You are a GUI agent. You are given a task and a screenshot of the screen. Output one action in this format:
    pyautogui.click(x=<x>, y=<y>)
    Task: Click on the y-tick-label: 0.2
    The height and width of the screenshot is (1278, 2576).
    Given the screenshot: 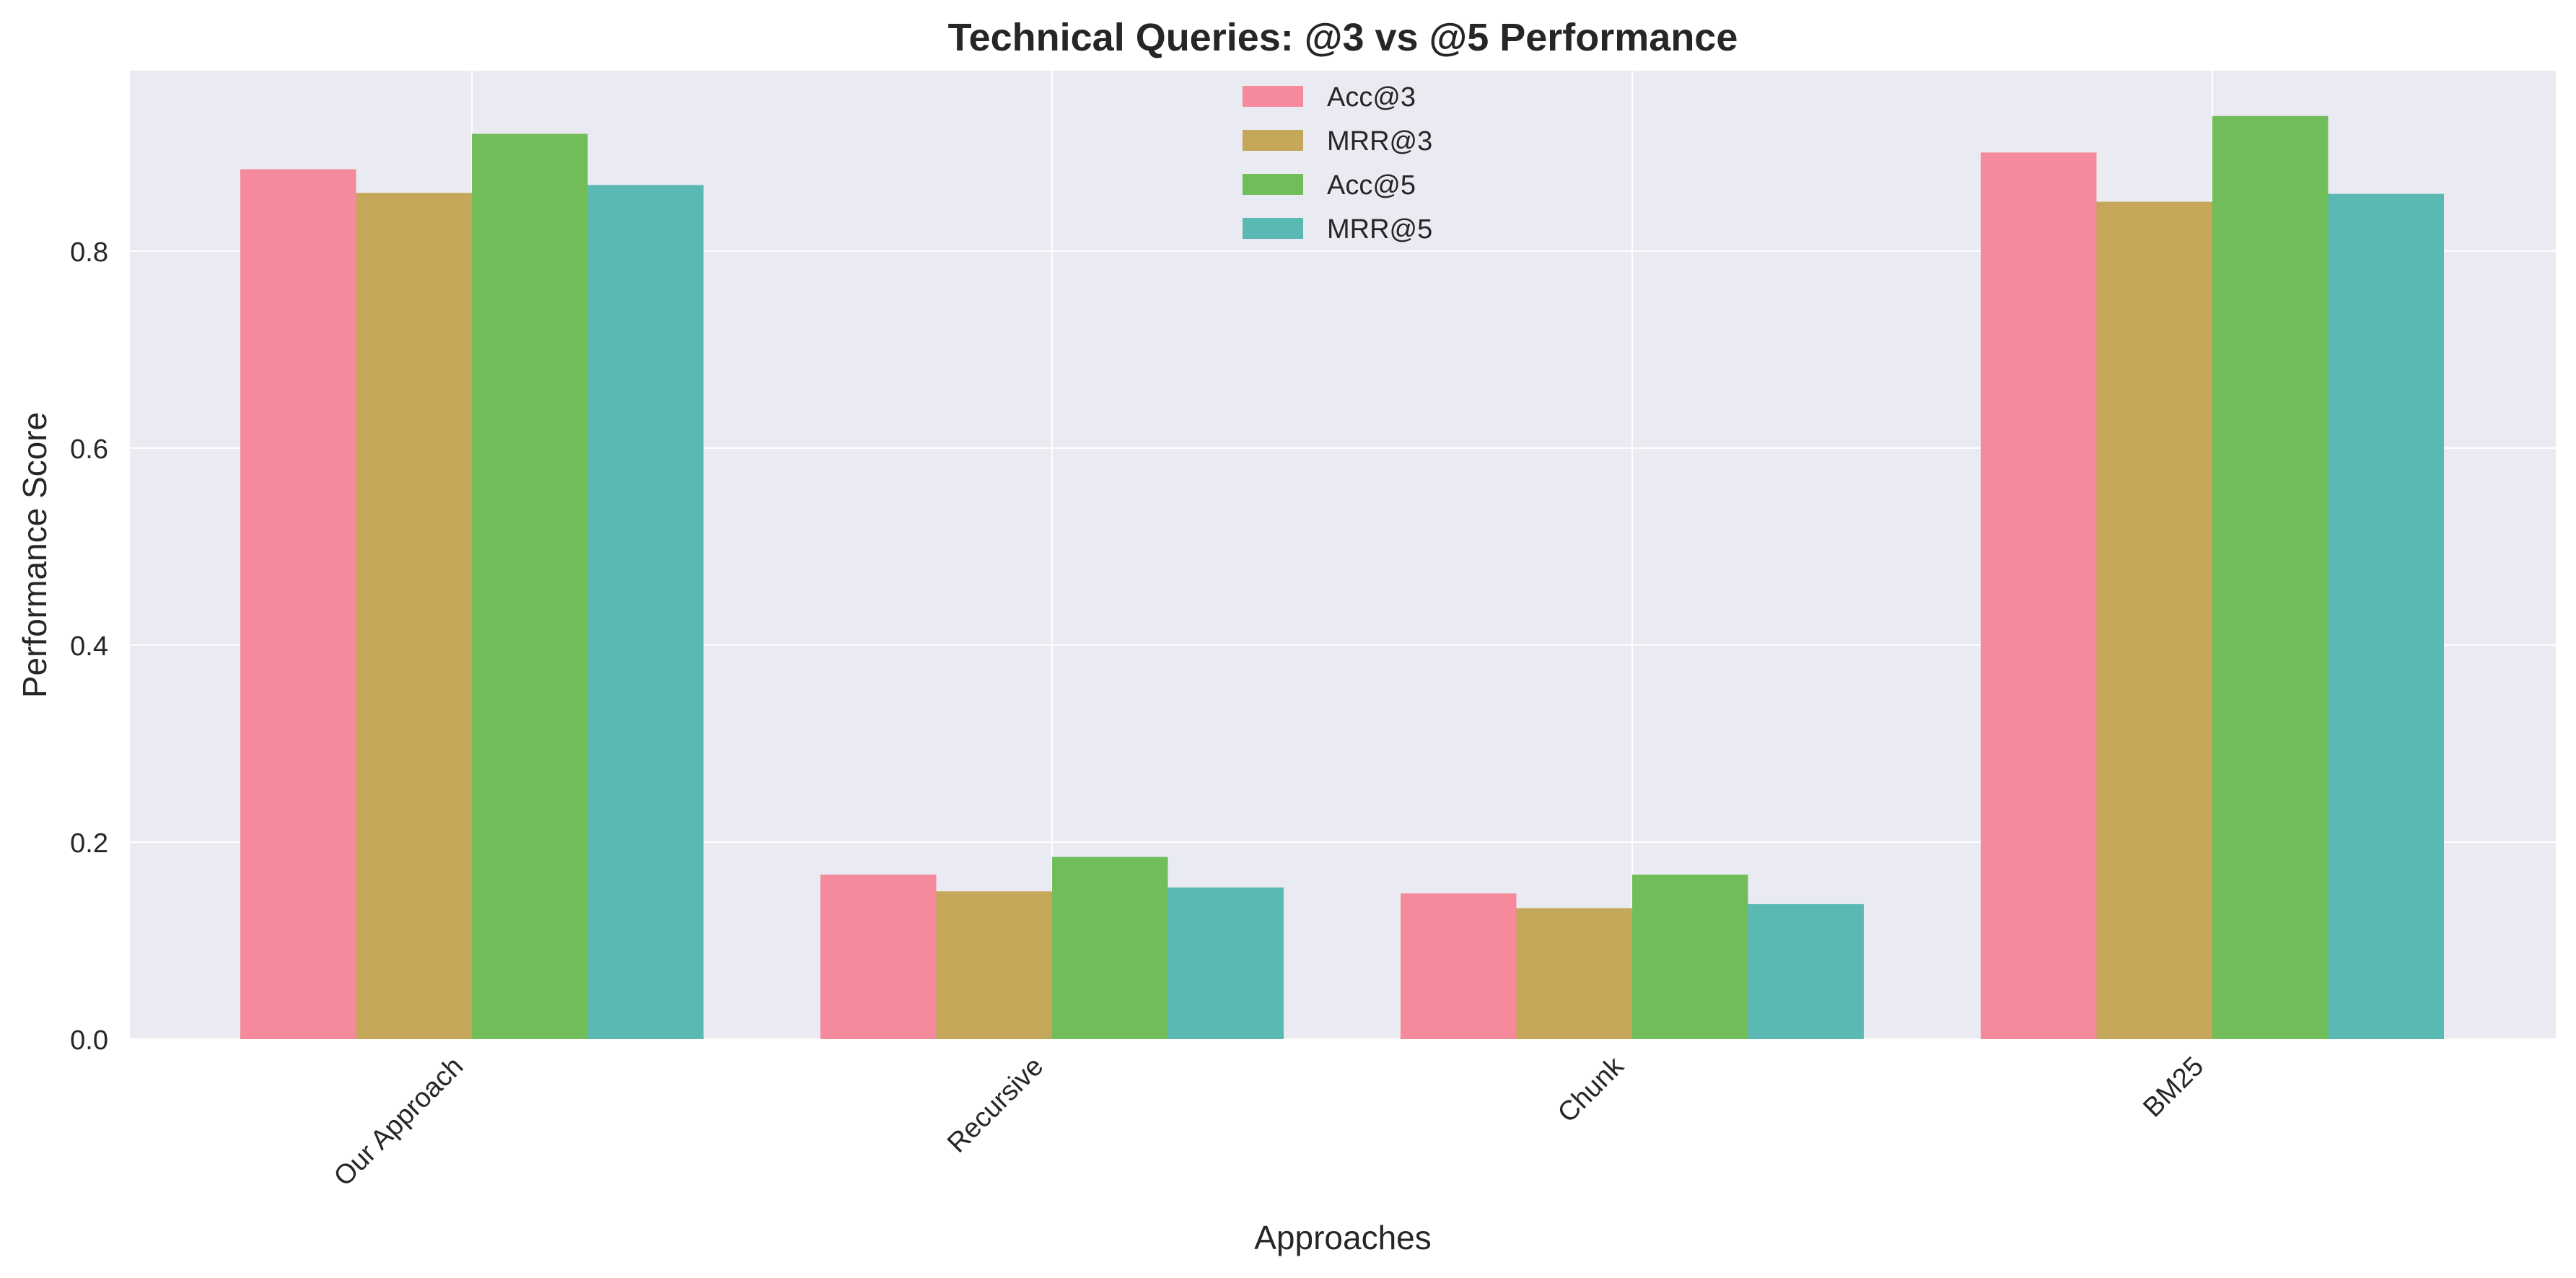 What is the action you would take?
    pyautogui.click(x=89, y=843)
    